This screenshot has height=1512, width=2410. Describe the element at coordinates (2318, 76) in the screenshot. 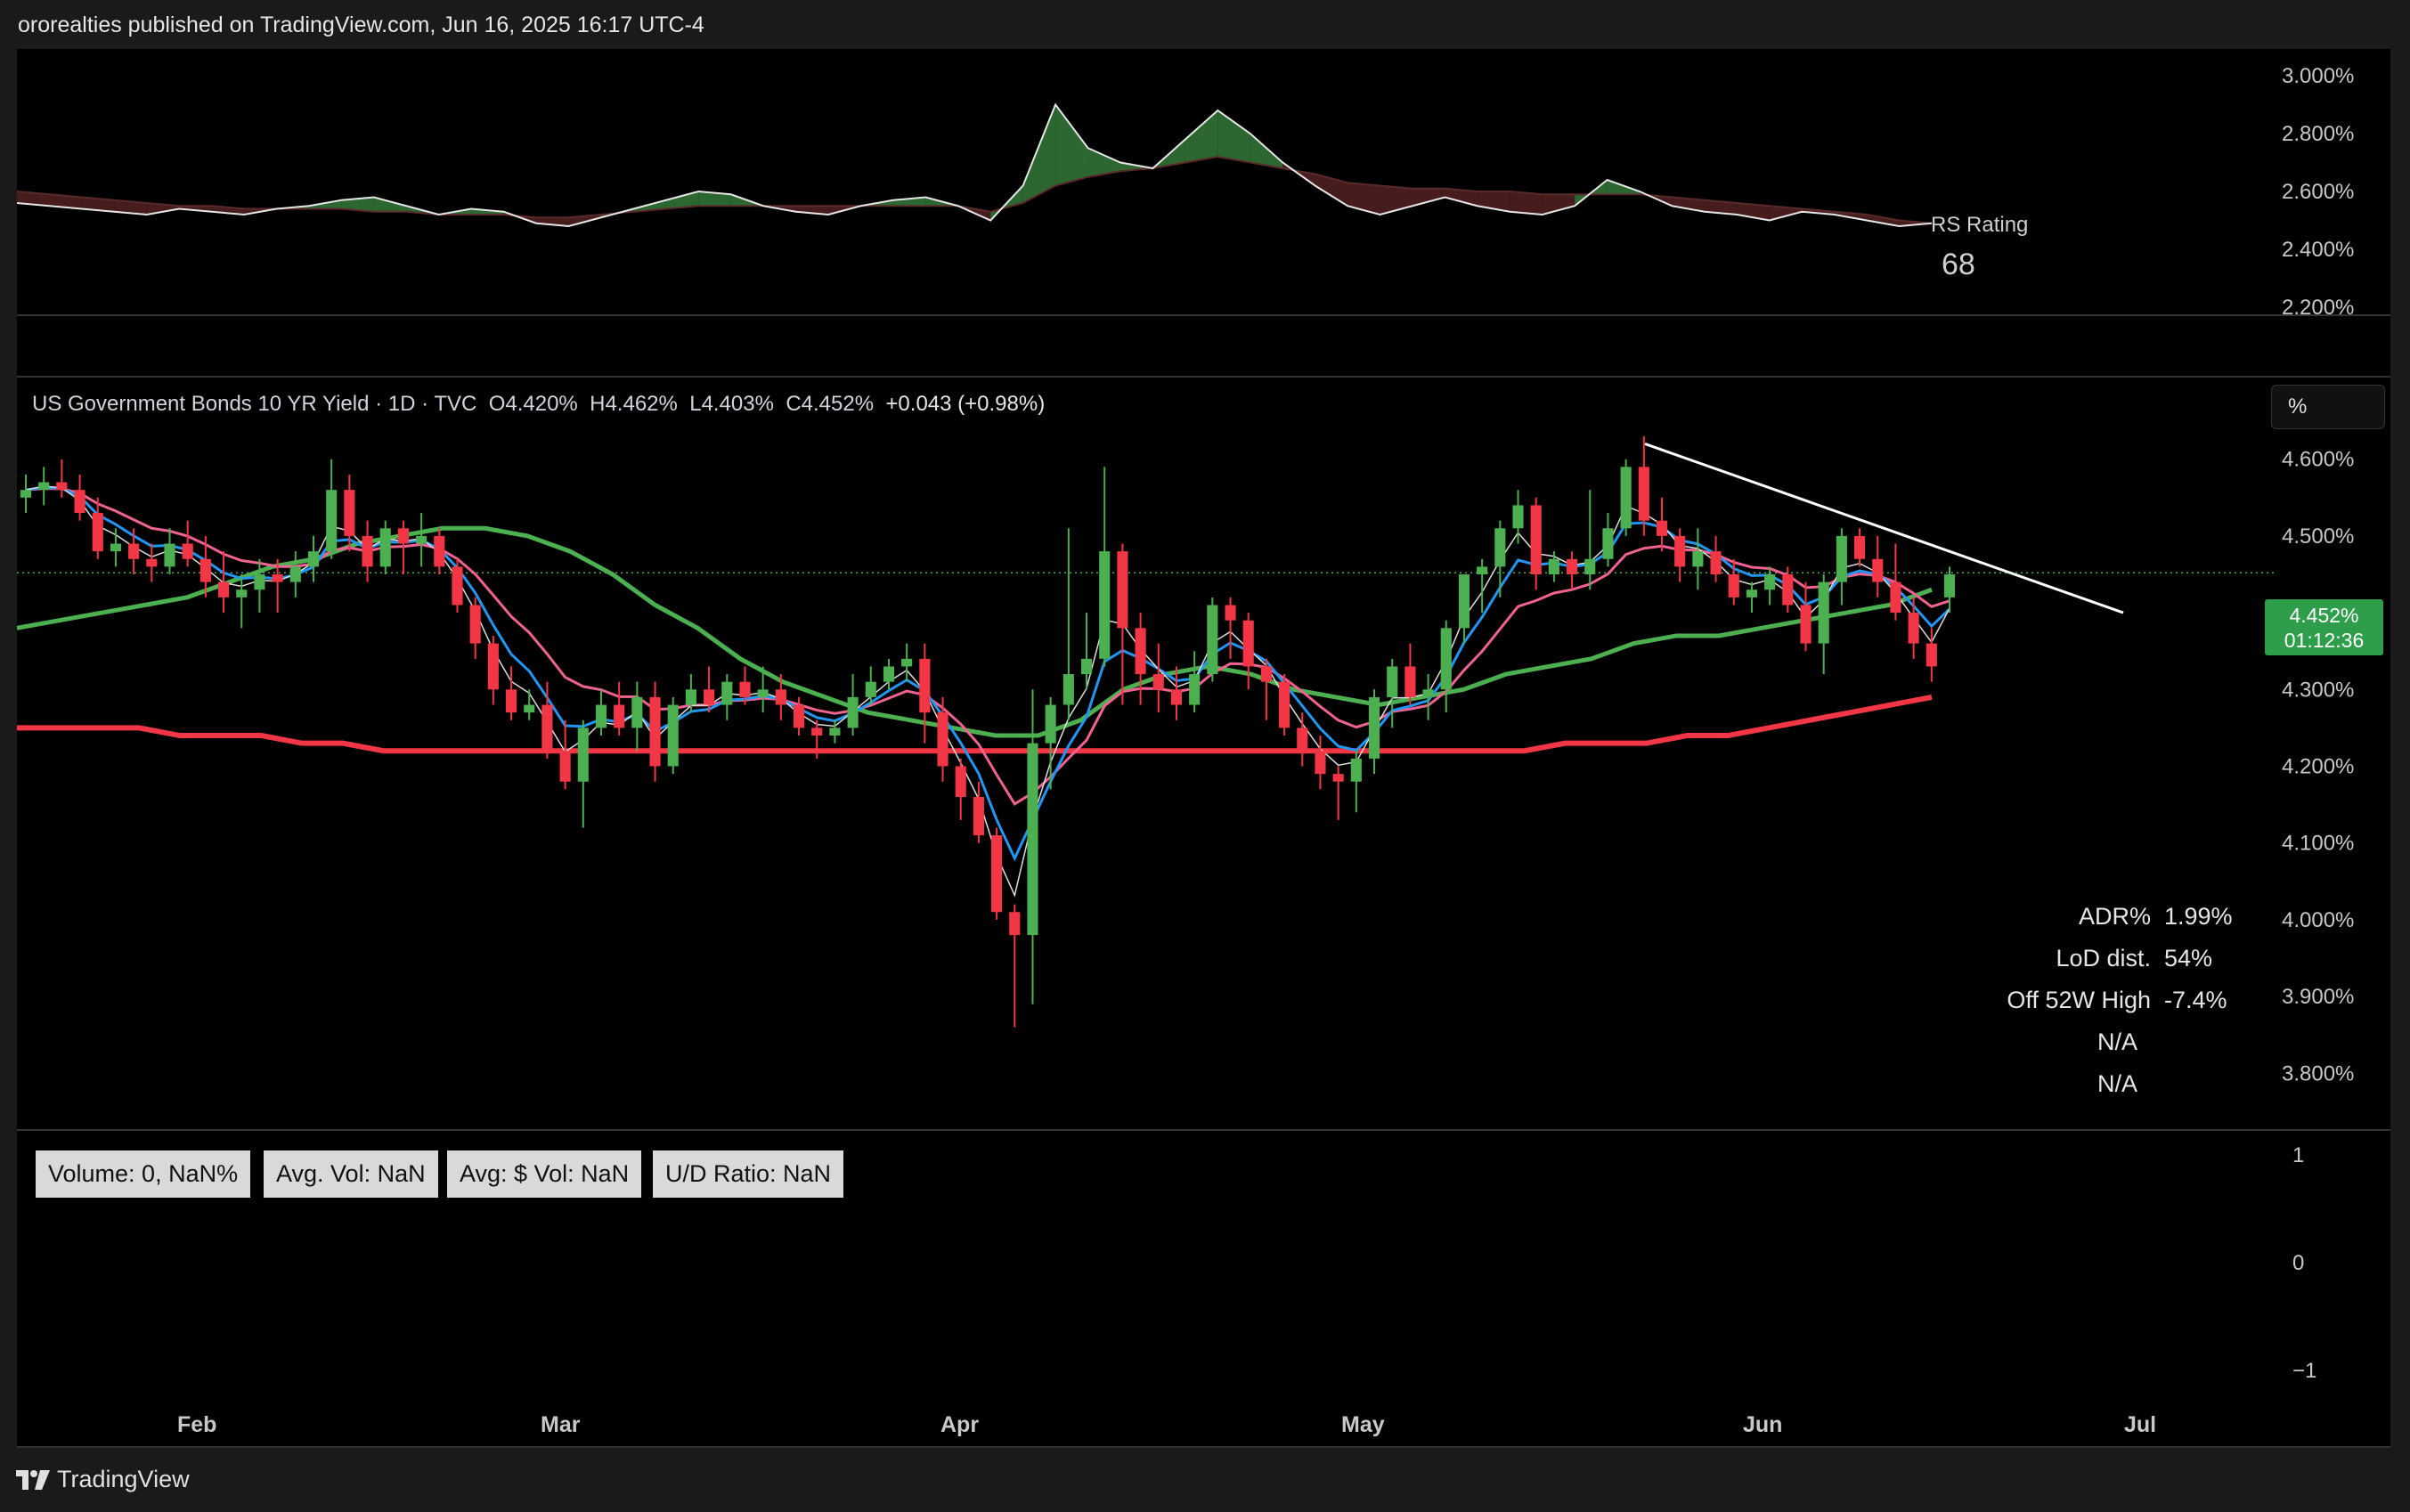

I see `rs-axis-tick: 3.000%` at that location.